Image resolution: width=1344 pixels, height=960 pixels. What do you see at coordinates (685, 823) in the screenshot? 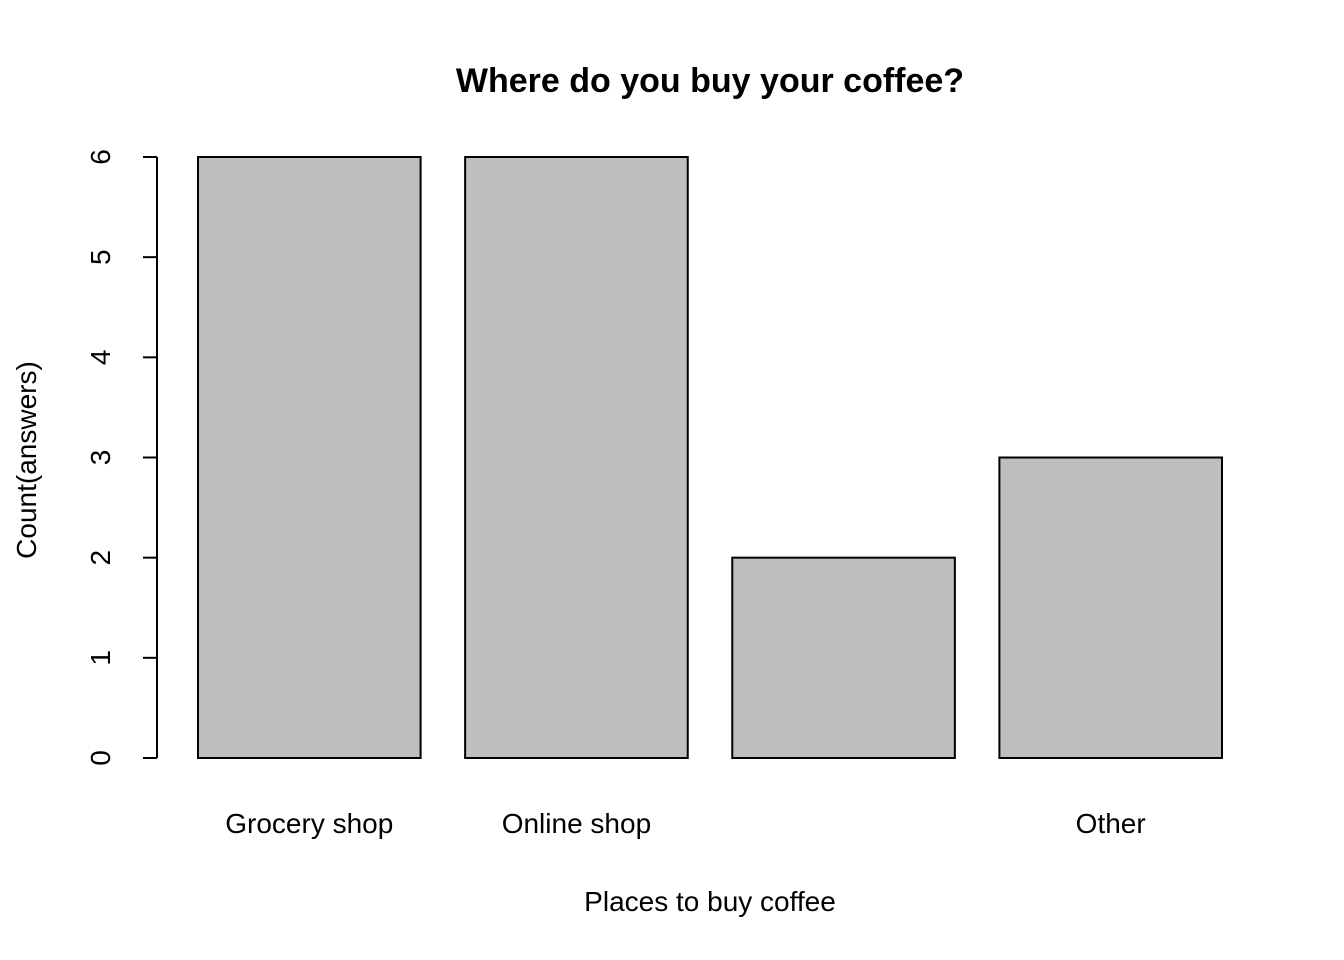
I see `x-category-labels: Grocery shop Online shop Other` at bounding box center [685, 823].